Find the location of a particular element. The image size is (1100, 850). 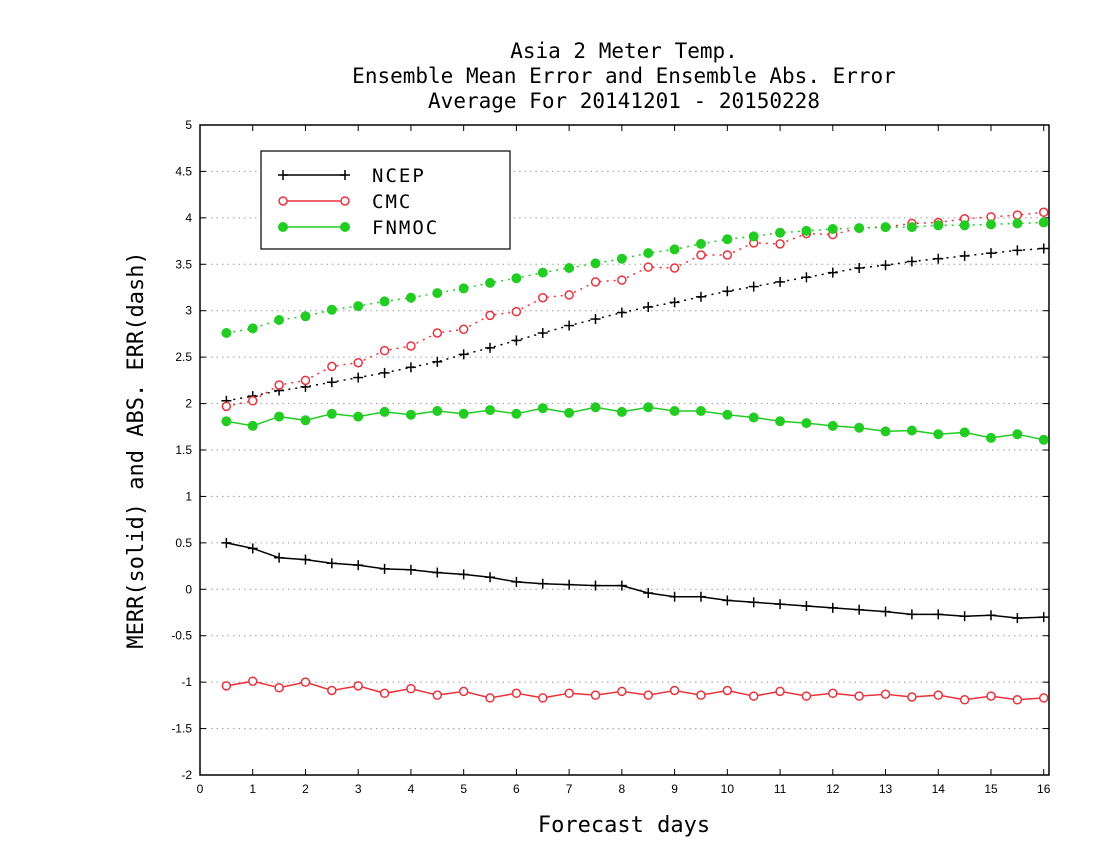

x-axis-label: Forecast days is located at coordinates (624, 825).